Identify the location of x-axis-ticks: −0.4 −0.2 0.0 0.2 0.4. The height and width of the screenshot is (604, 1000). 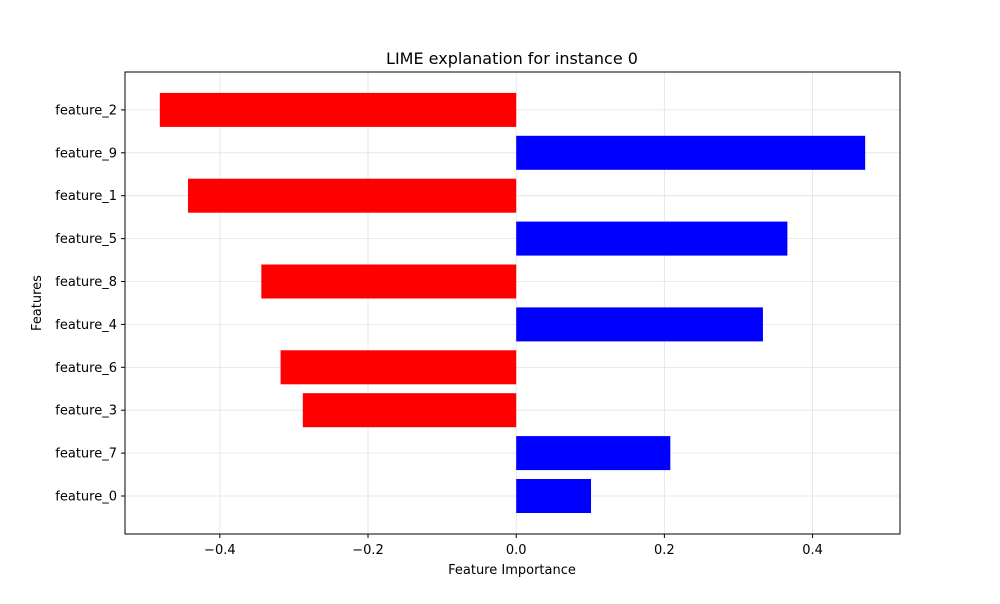
(513, 546).